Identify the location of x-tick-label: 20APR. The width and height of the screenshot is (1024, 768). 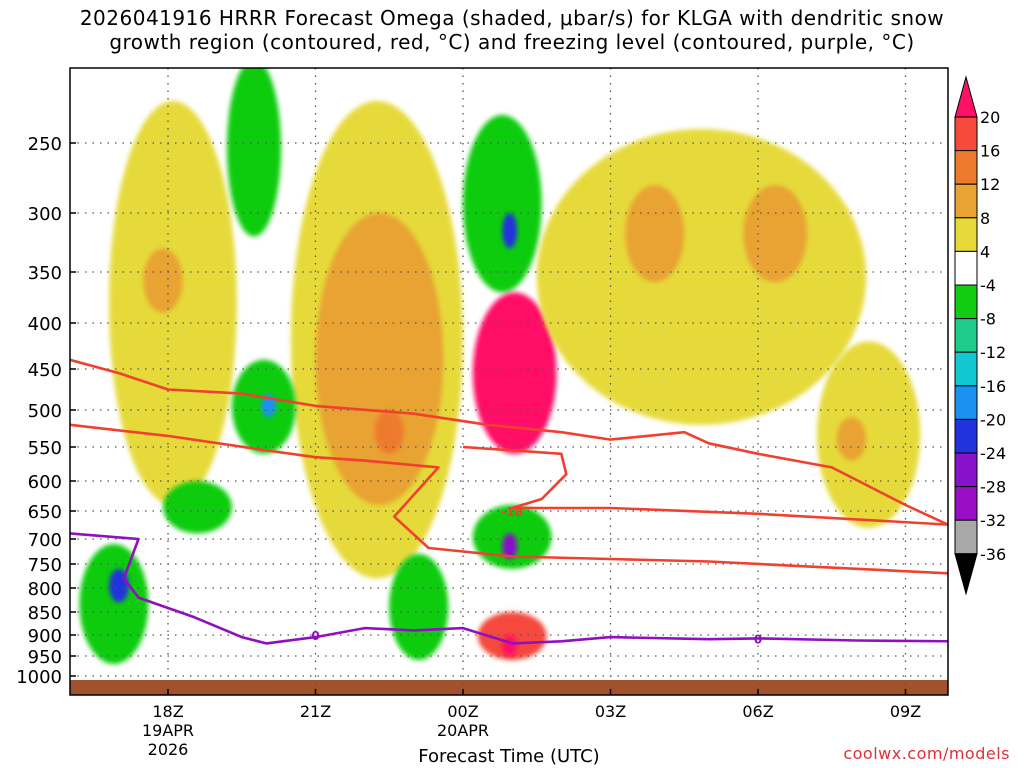
(463, 730).